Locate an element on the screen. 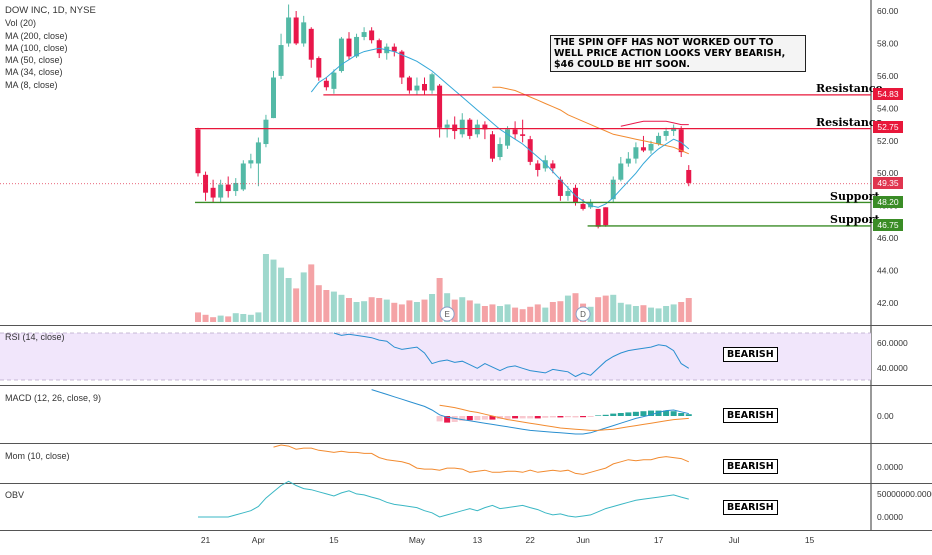 This screenshot has height=555, width=932. mom-bearish-badge: BEARISH is located at coordinates (750, 466).